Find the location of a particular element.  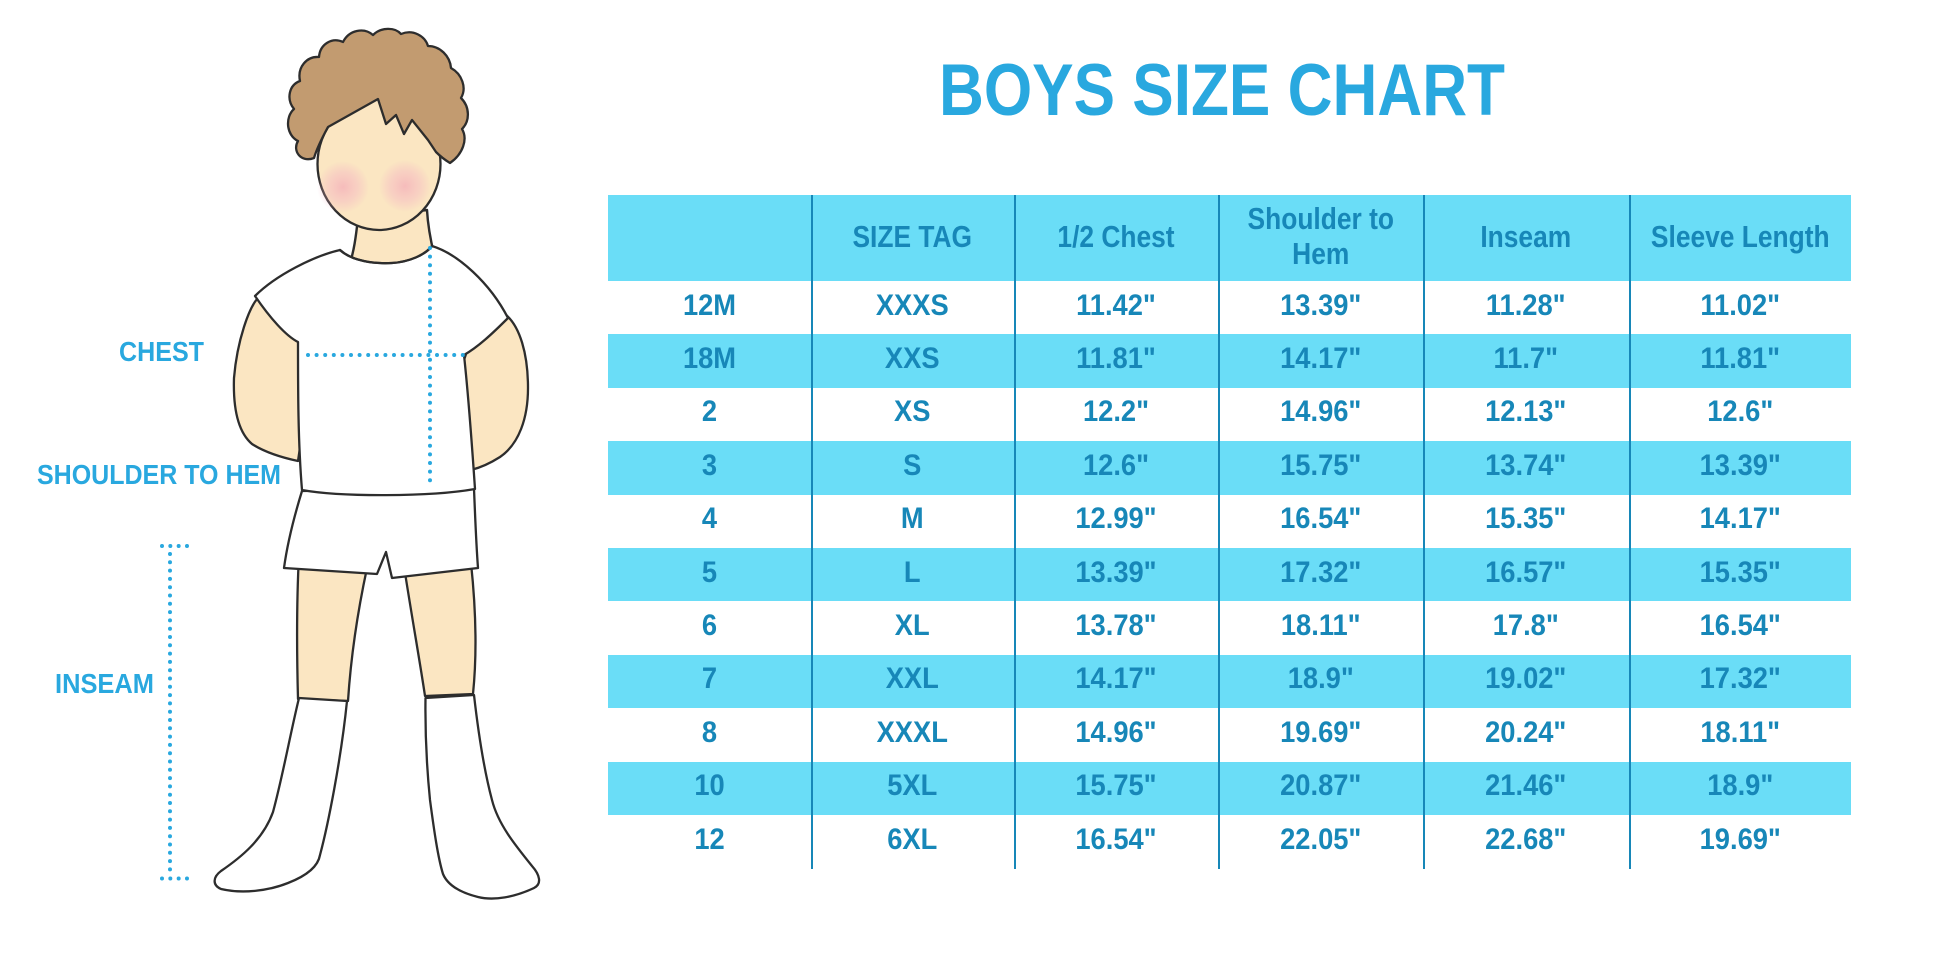

svg-text: BOYS SIZE CHART is located at coordinates (1222, 90).